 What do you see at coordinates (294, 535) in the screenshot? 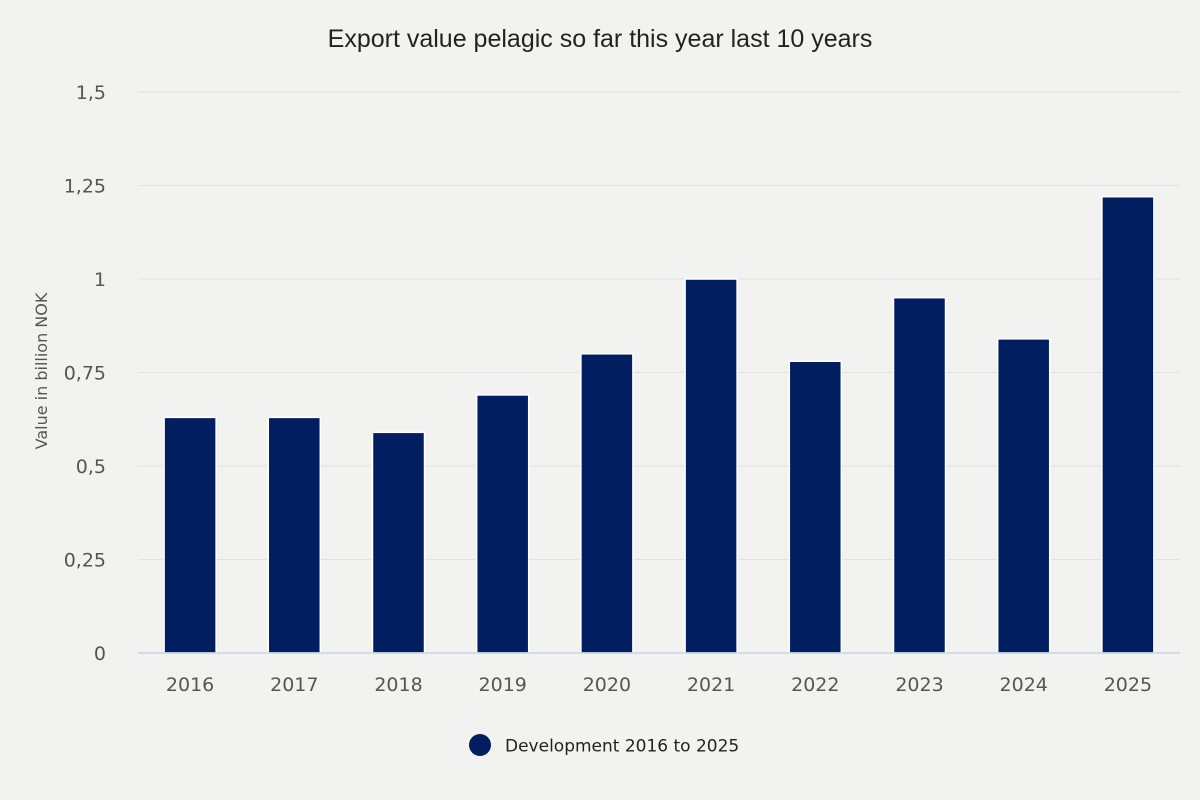
I see `bar-2017` at bounding box center [294, 535].